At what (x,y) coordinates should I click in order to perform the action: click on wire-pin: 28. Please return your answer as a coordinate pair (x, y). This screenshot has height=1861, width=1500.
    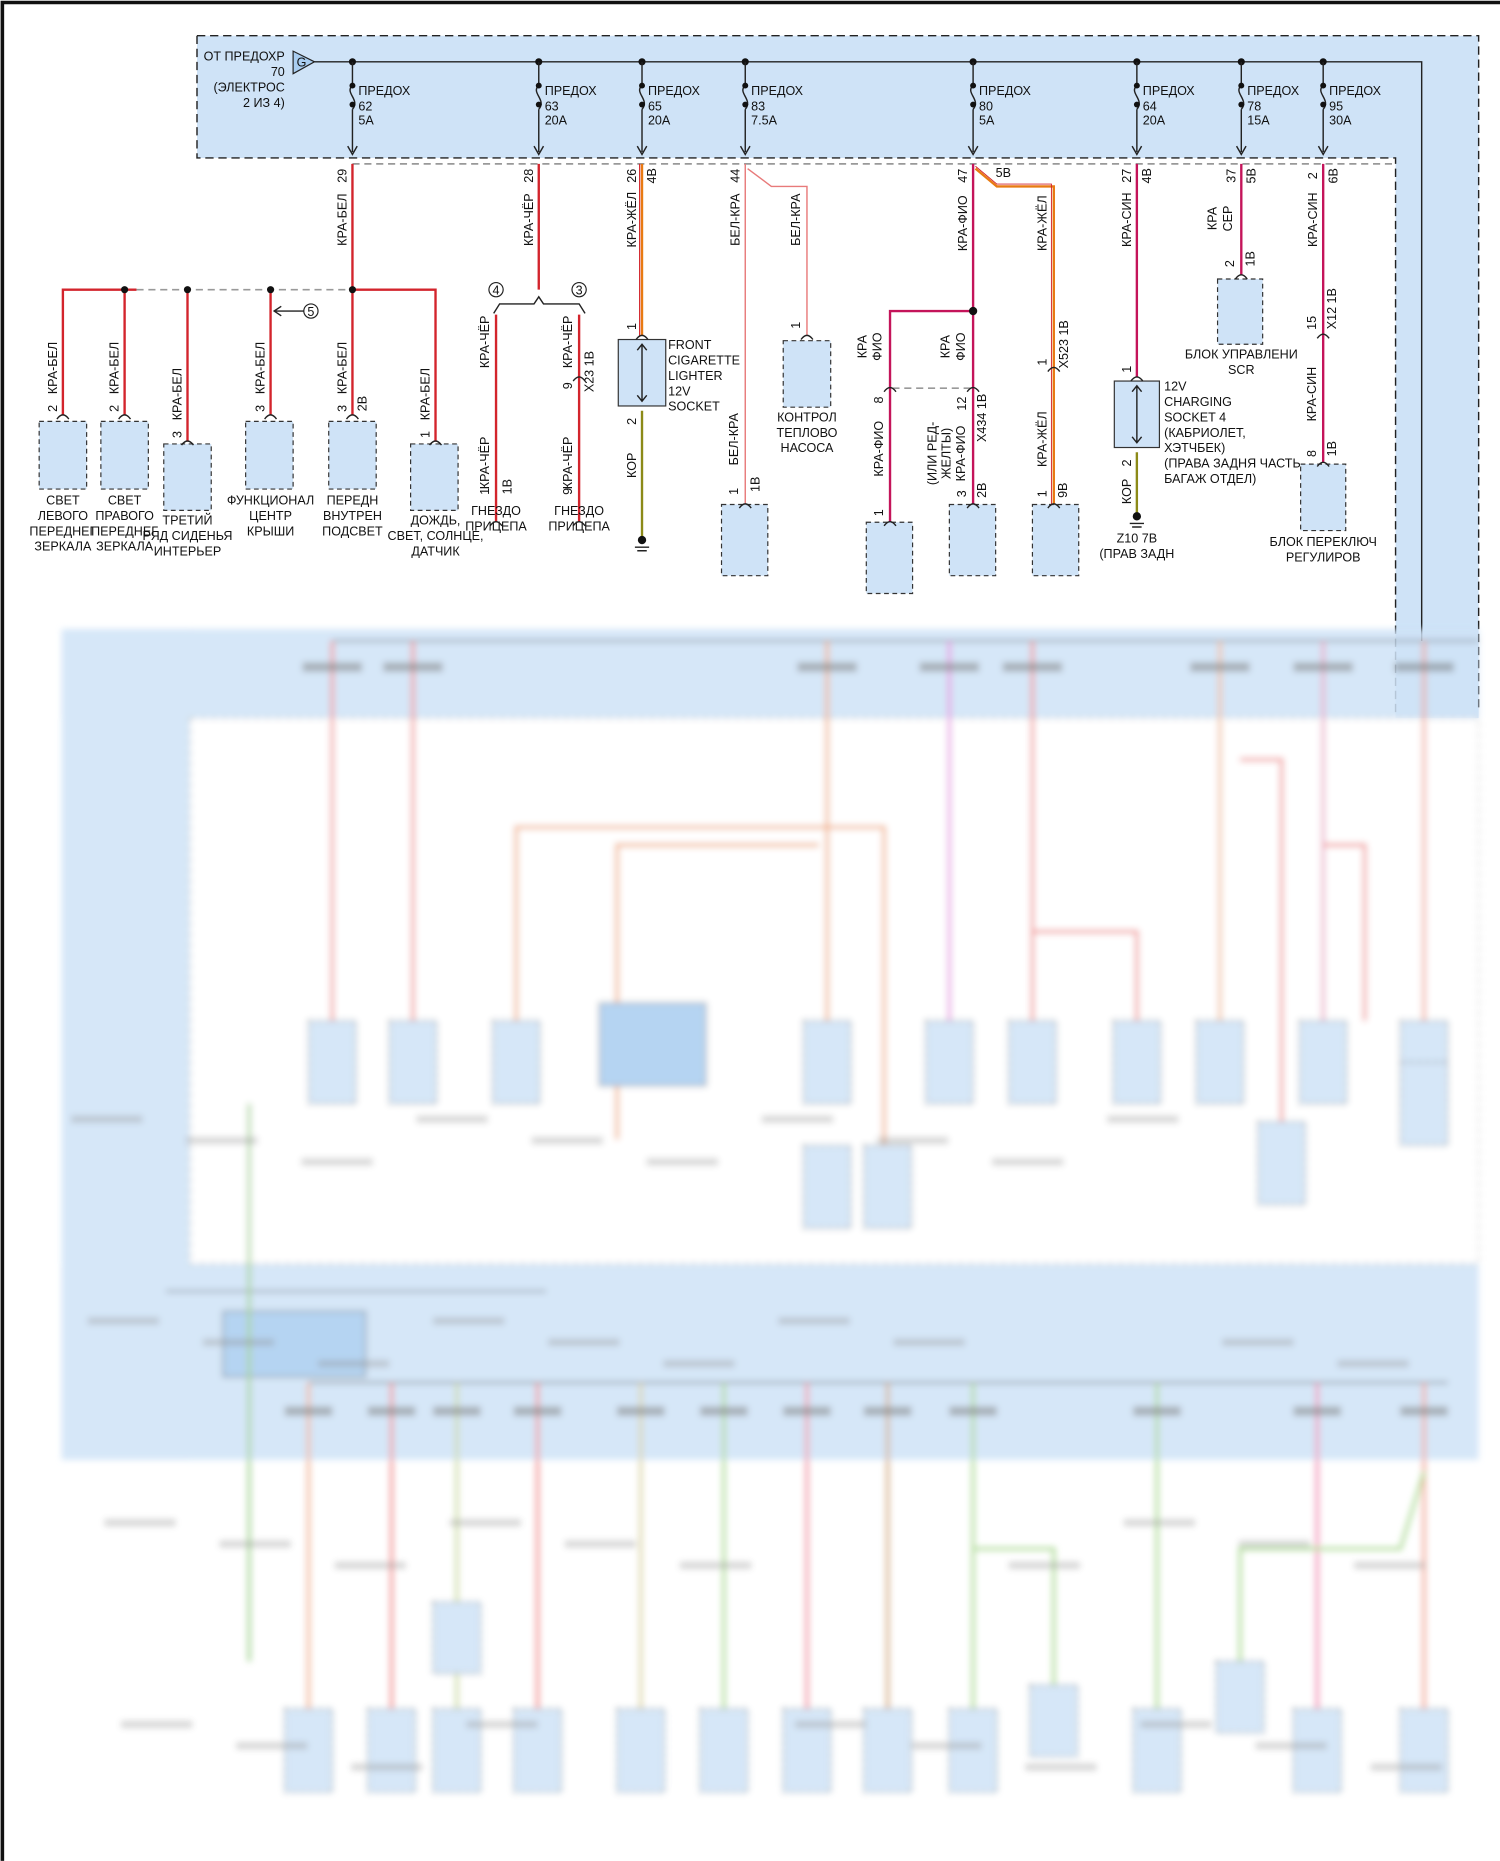
    Looking at the image, I should click on (529, 176).